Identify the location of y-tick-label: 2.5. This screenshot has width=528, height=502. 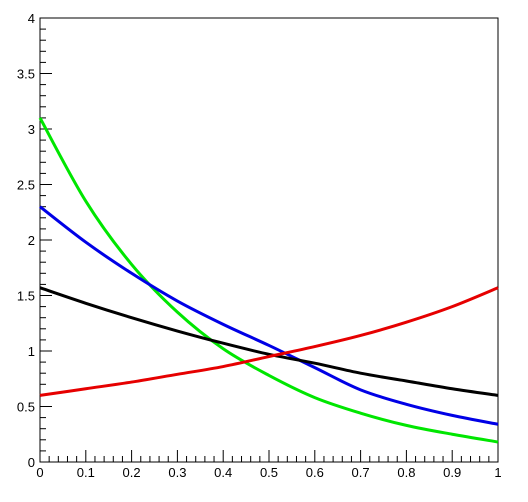
(26, 185).